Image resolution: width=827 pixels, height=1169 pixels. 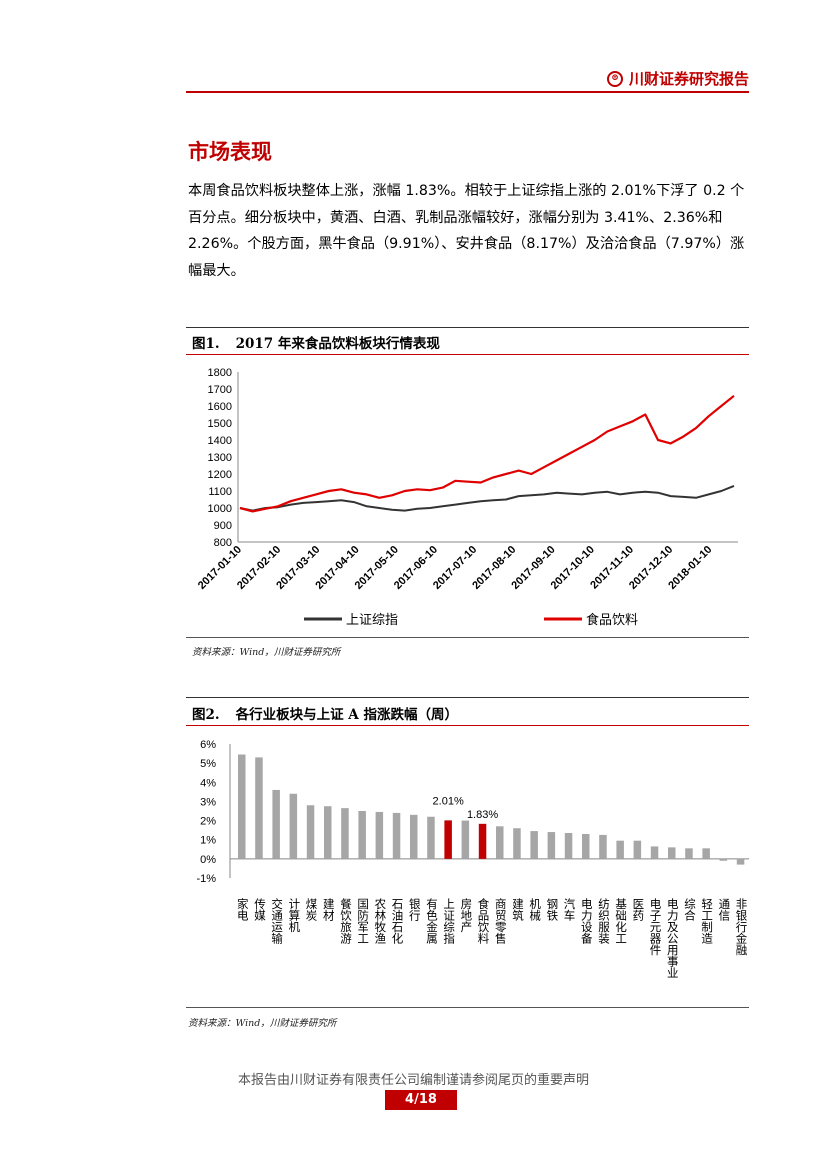 I want to click on y-tick-label: 0%, so click(x=208, y=860).